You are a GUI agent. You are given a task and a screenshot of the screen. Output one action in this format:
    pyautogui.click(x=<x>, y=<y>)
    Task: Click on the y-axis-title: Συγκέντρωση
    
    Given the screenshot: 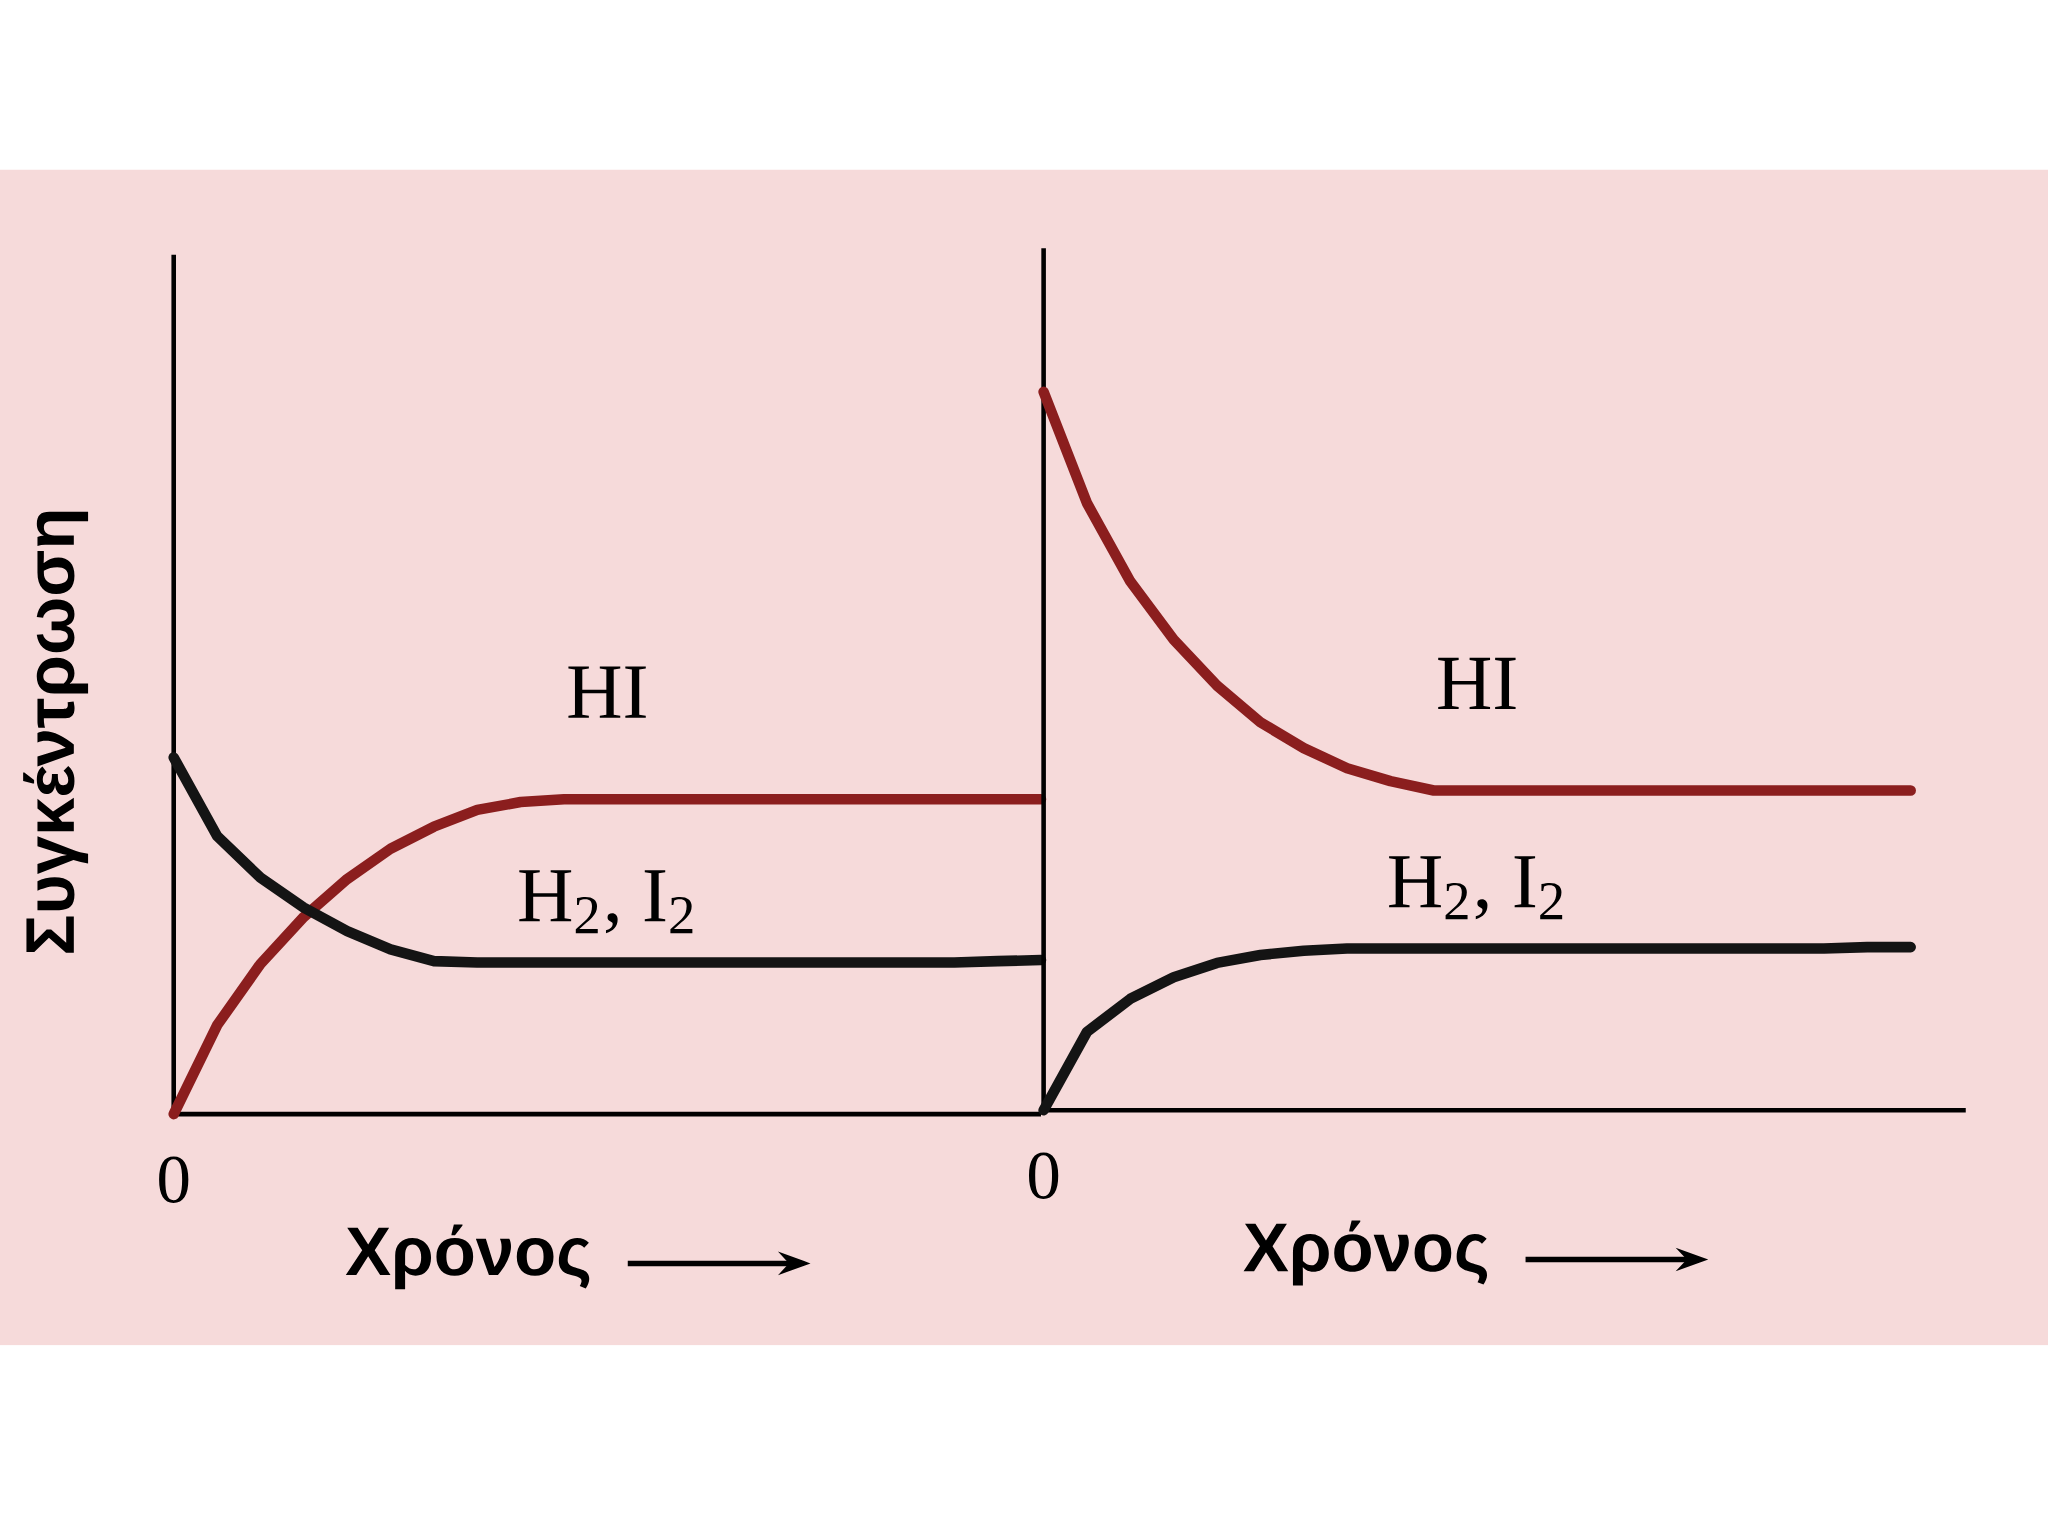 What is the action you would take?
    pyautogui.click(x=56, y=732)
    